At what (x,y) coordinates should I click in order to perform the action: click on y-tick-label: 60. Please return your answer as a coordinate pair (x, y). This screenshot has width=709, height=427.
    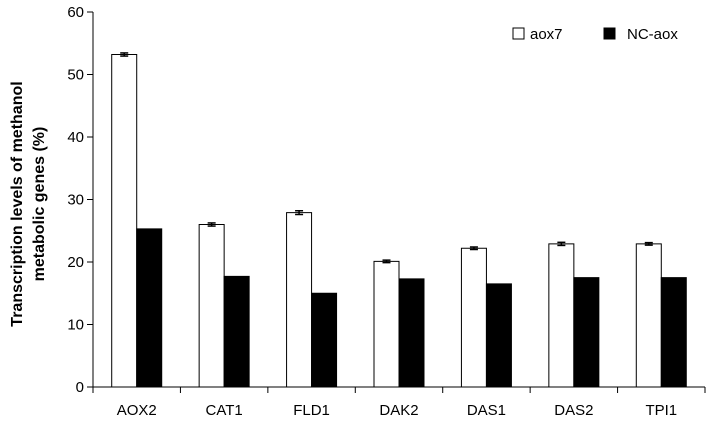
    Looking at the image, I should click on (75, 12).